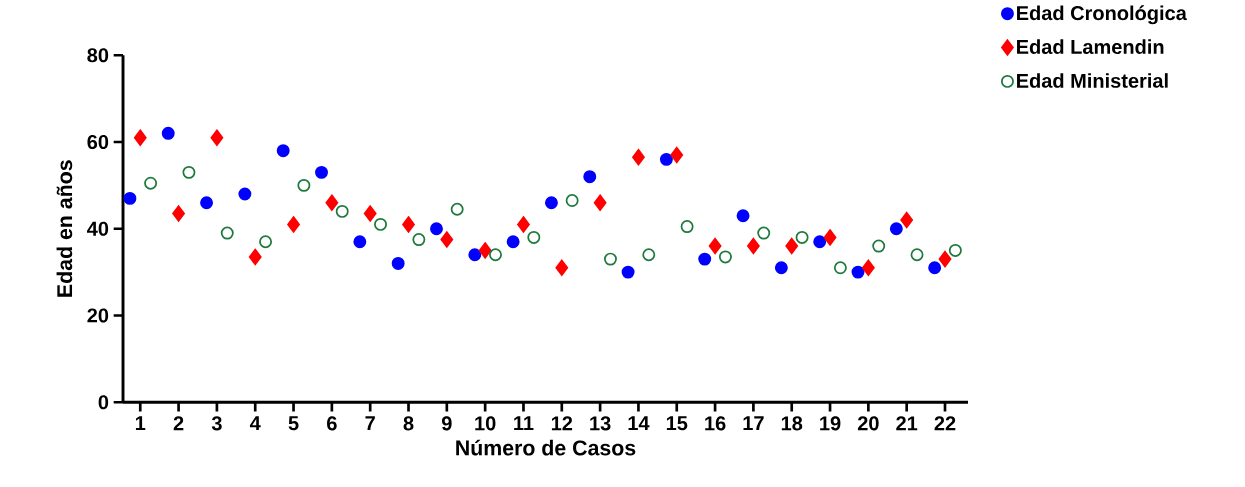 The image size is (1245, 487). What do you see at coordinates (408, 423) in the screenshot?
I see `x-tick-label: 8` at bounding box center [408, 423].